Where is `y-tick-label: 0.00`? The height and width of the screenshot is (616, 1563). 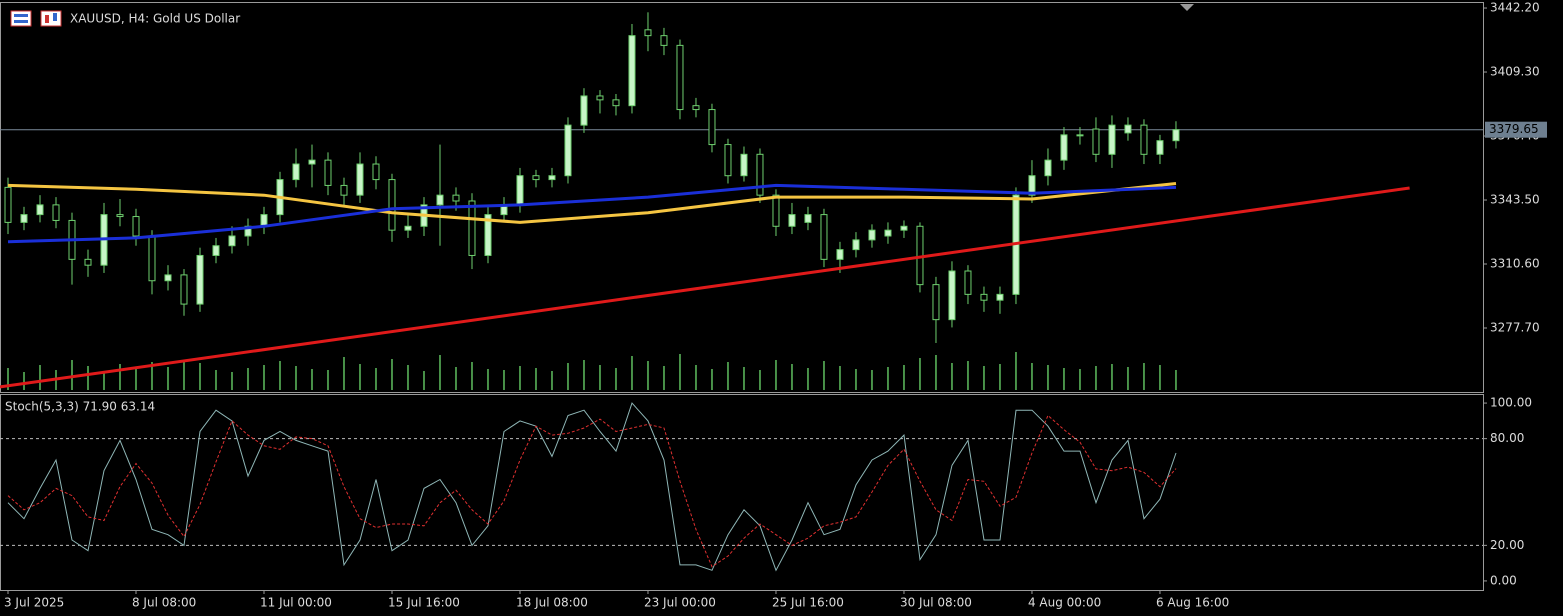
y-tick-label: 0.00 is located at coordinates (1503, 580).